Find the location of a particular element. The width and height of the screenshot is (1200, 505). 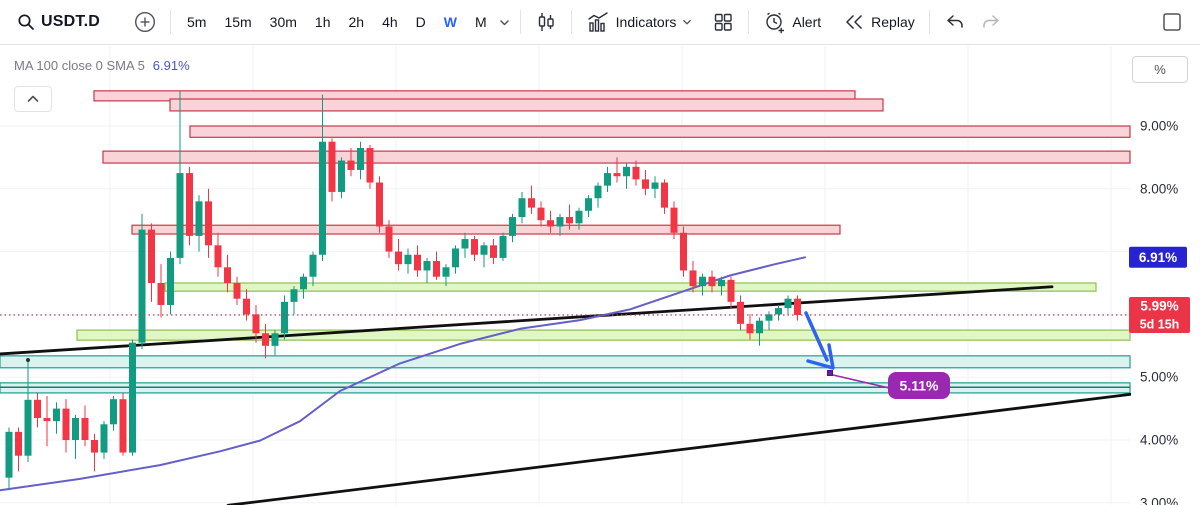

undo-icon is located at coordinates (955, 22).